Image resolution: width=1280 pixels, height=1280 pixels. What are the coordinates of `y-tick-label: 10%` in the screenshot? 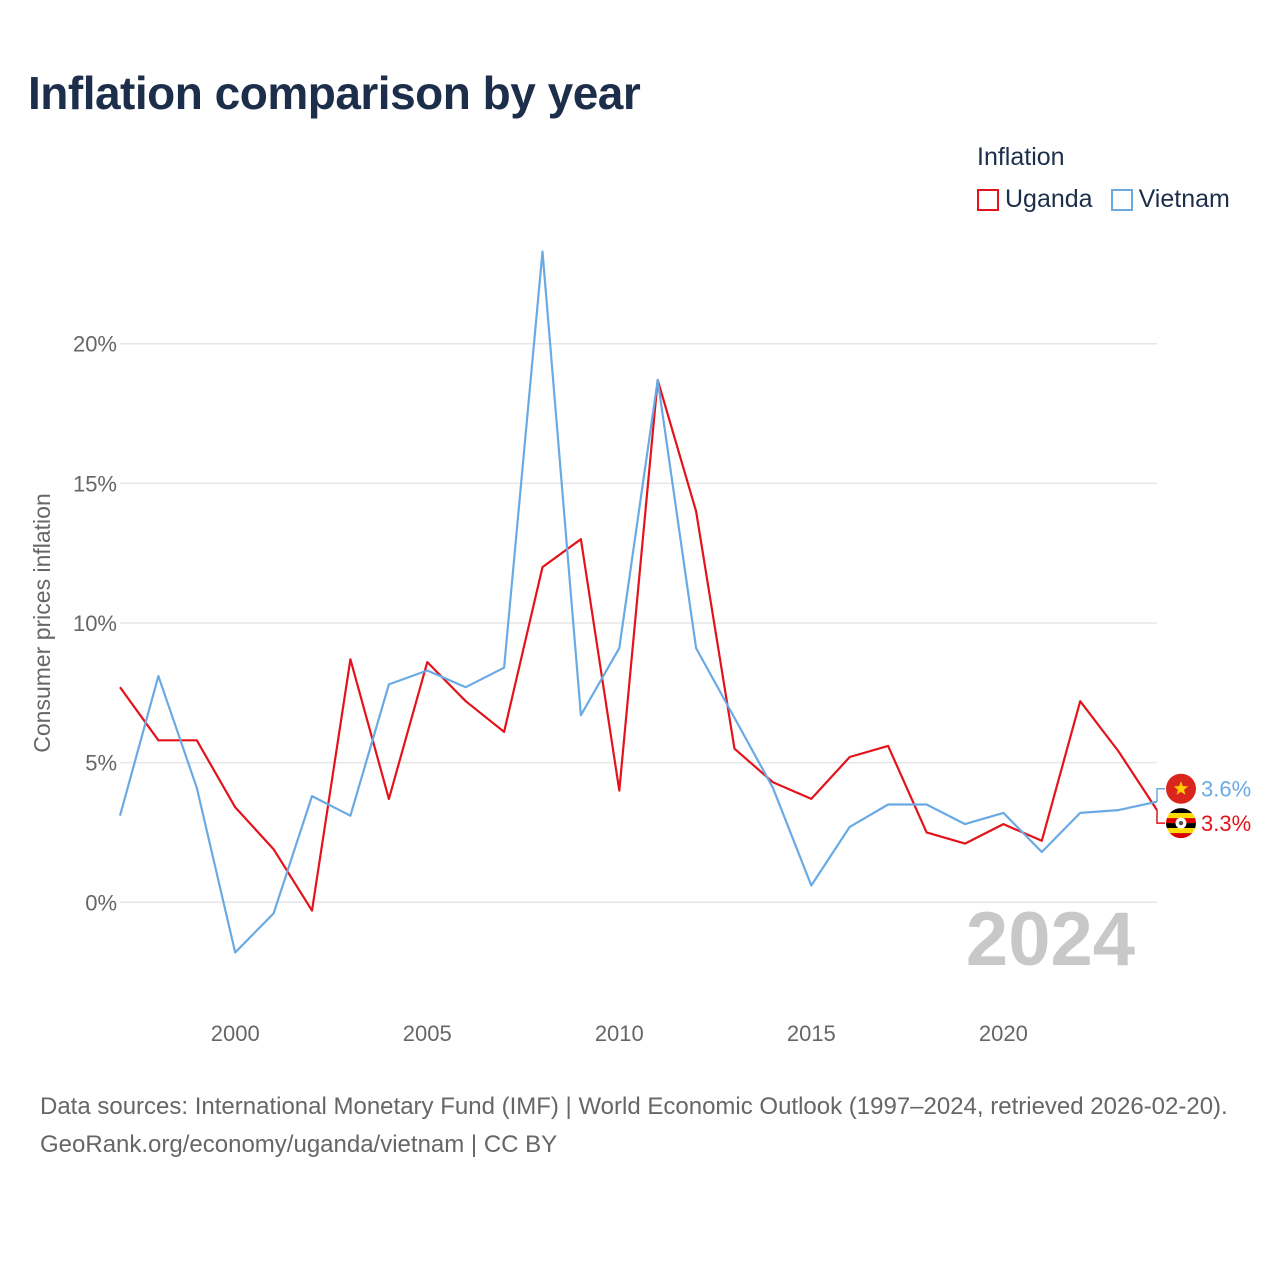 It's located at (95, 623).